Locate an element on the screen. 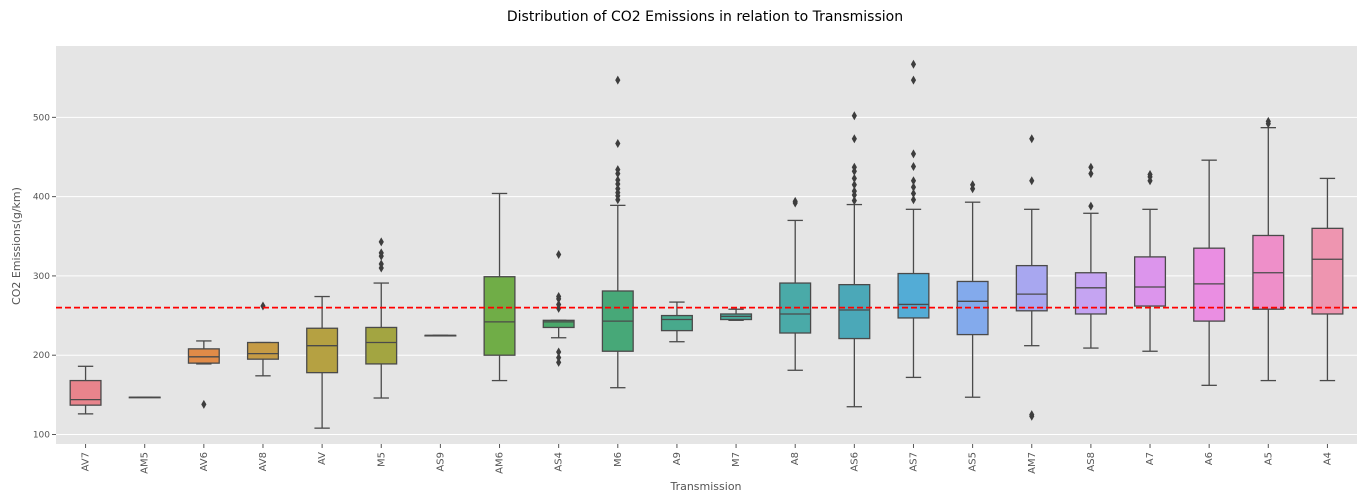 The width and height of the screenshot is (1368, 504). x-tick-label-M7: M7 is located at coordinates (736, 459).